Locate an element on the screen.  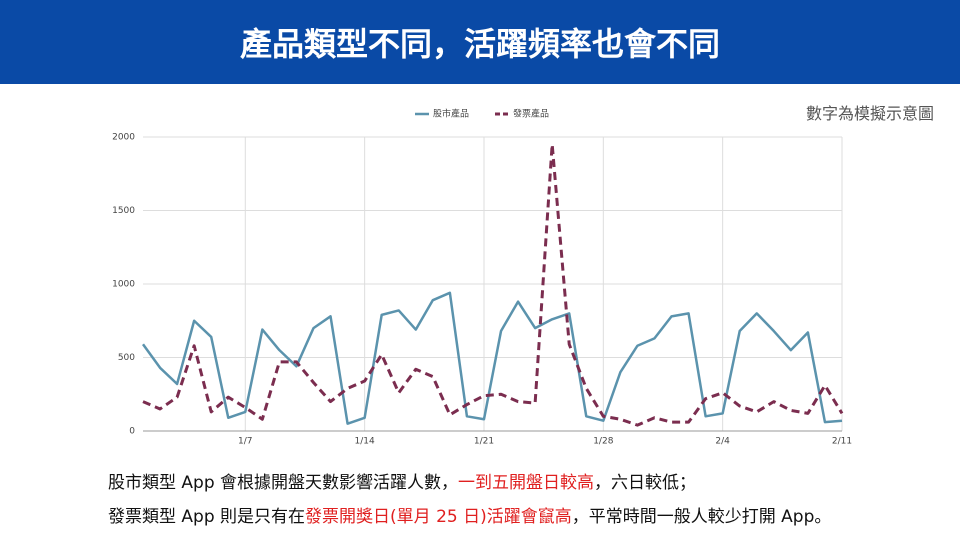
text: ，平常時間一般人較少打開 App。 is located at coordinates (701, 517).